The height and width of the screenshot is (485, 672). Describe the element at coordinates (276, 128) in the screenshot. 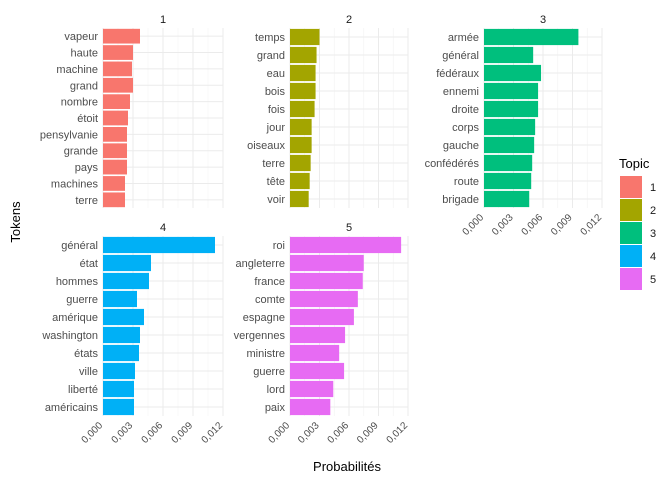

I see `category-label: jour` at that location.